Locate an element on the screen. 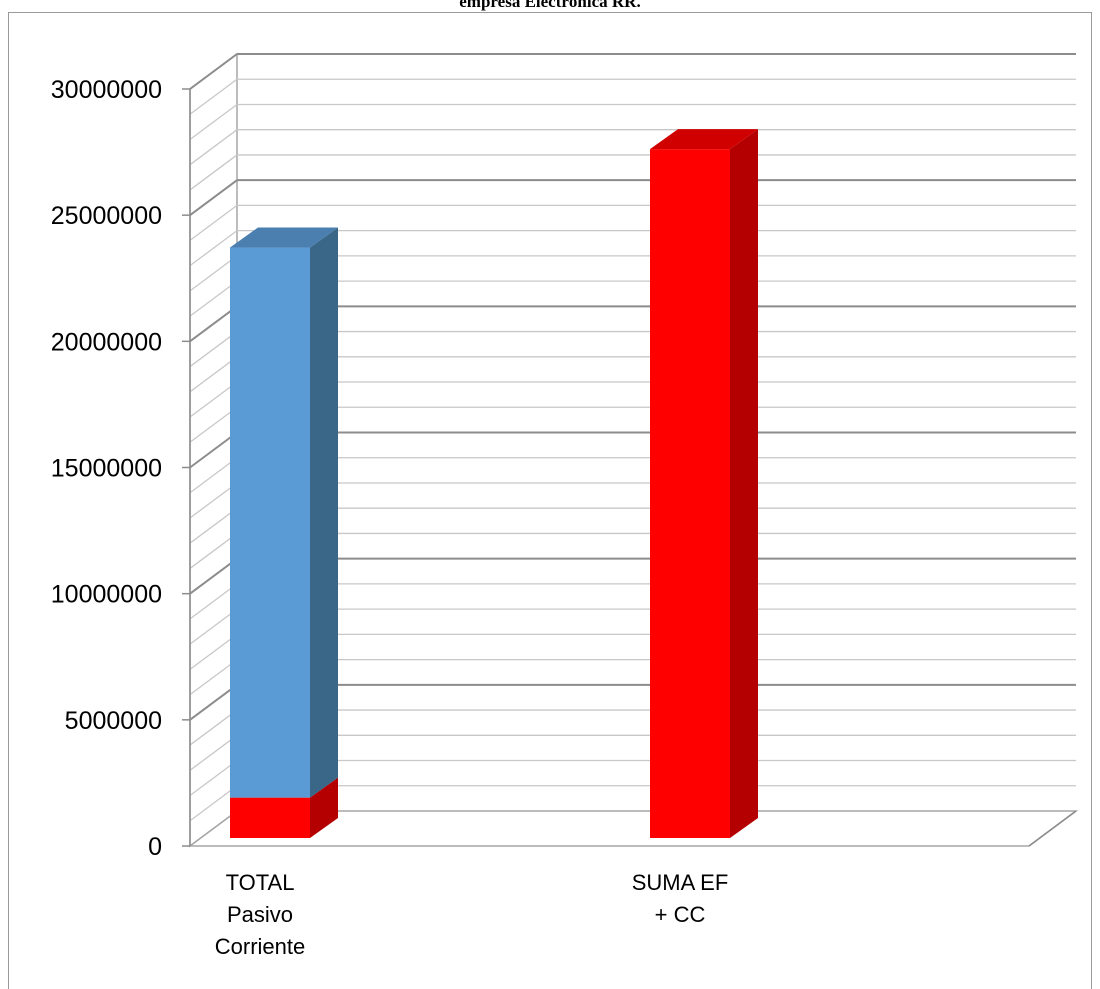 The image size is (1100, 989). chart-title: empresa Electrónica RR. is located at coordinates (550, 5).